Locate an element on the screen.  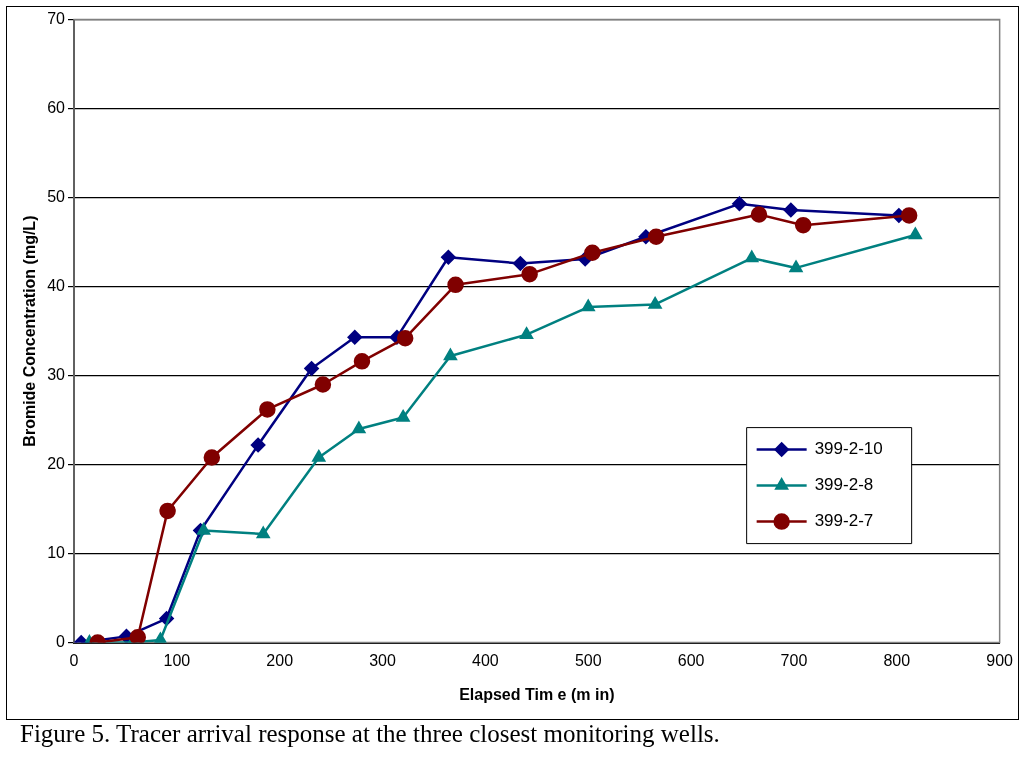
x-tick-label: 900 is located at coordinates (1000, 660).